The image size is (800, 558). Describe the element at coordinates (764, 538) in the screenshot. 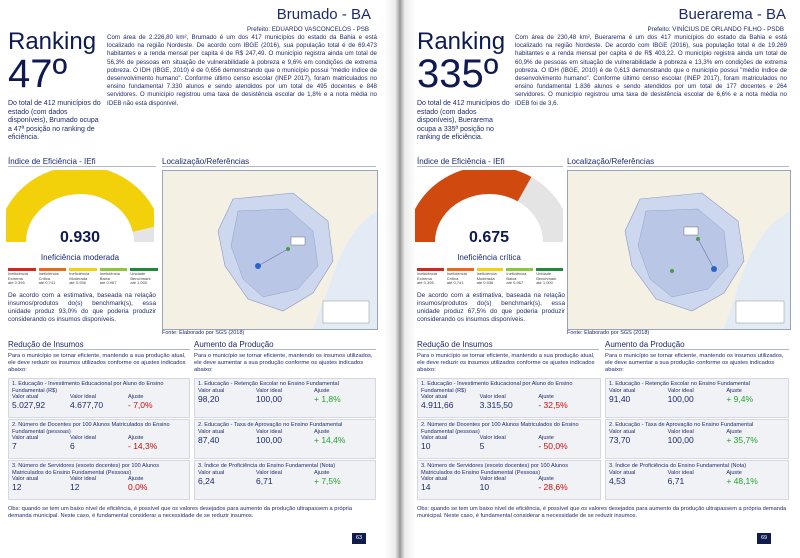

I see `page-number: 69` at that location.